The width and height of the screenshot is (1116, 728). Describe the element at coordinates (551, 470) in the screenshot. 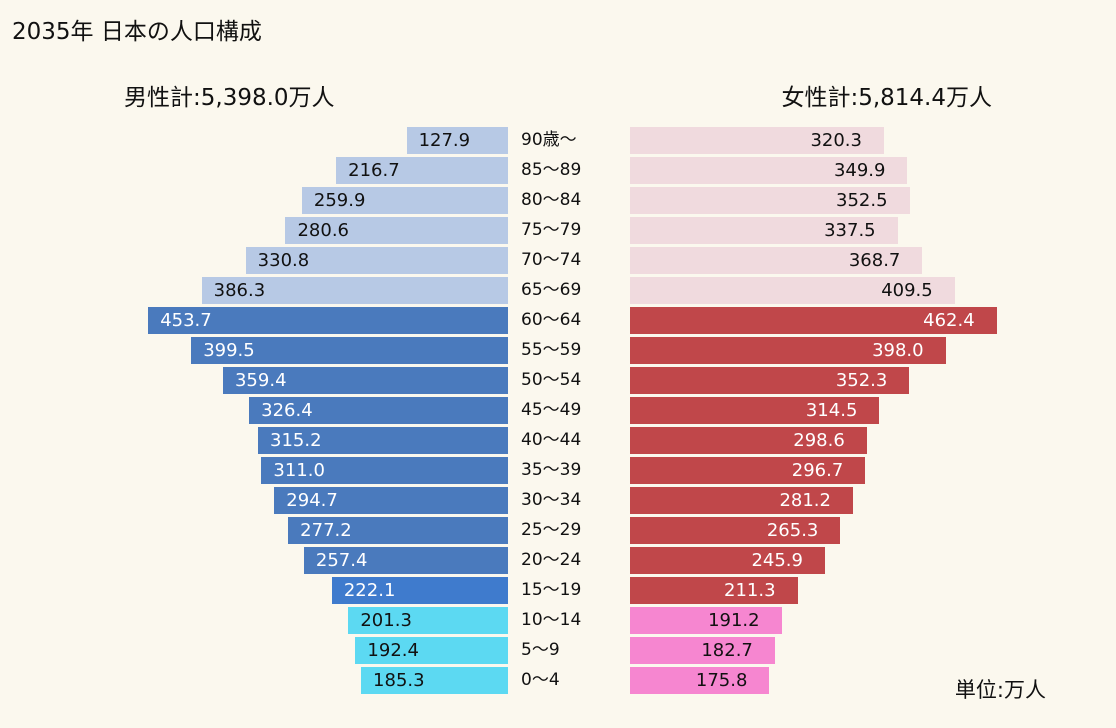

I see `age-label: 35〜39` at that location.